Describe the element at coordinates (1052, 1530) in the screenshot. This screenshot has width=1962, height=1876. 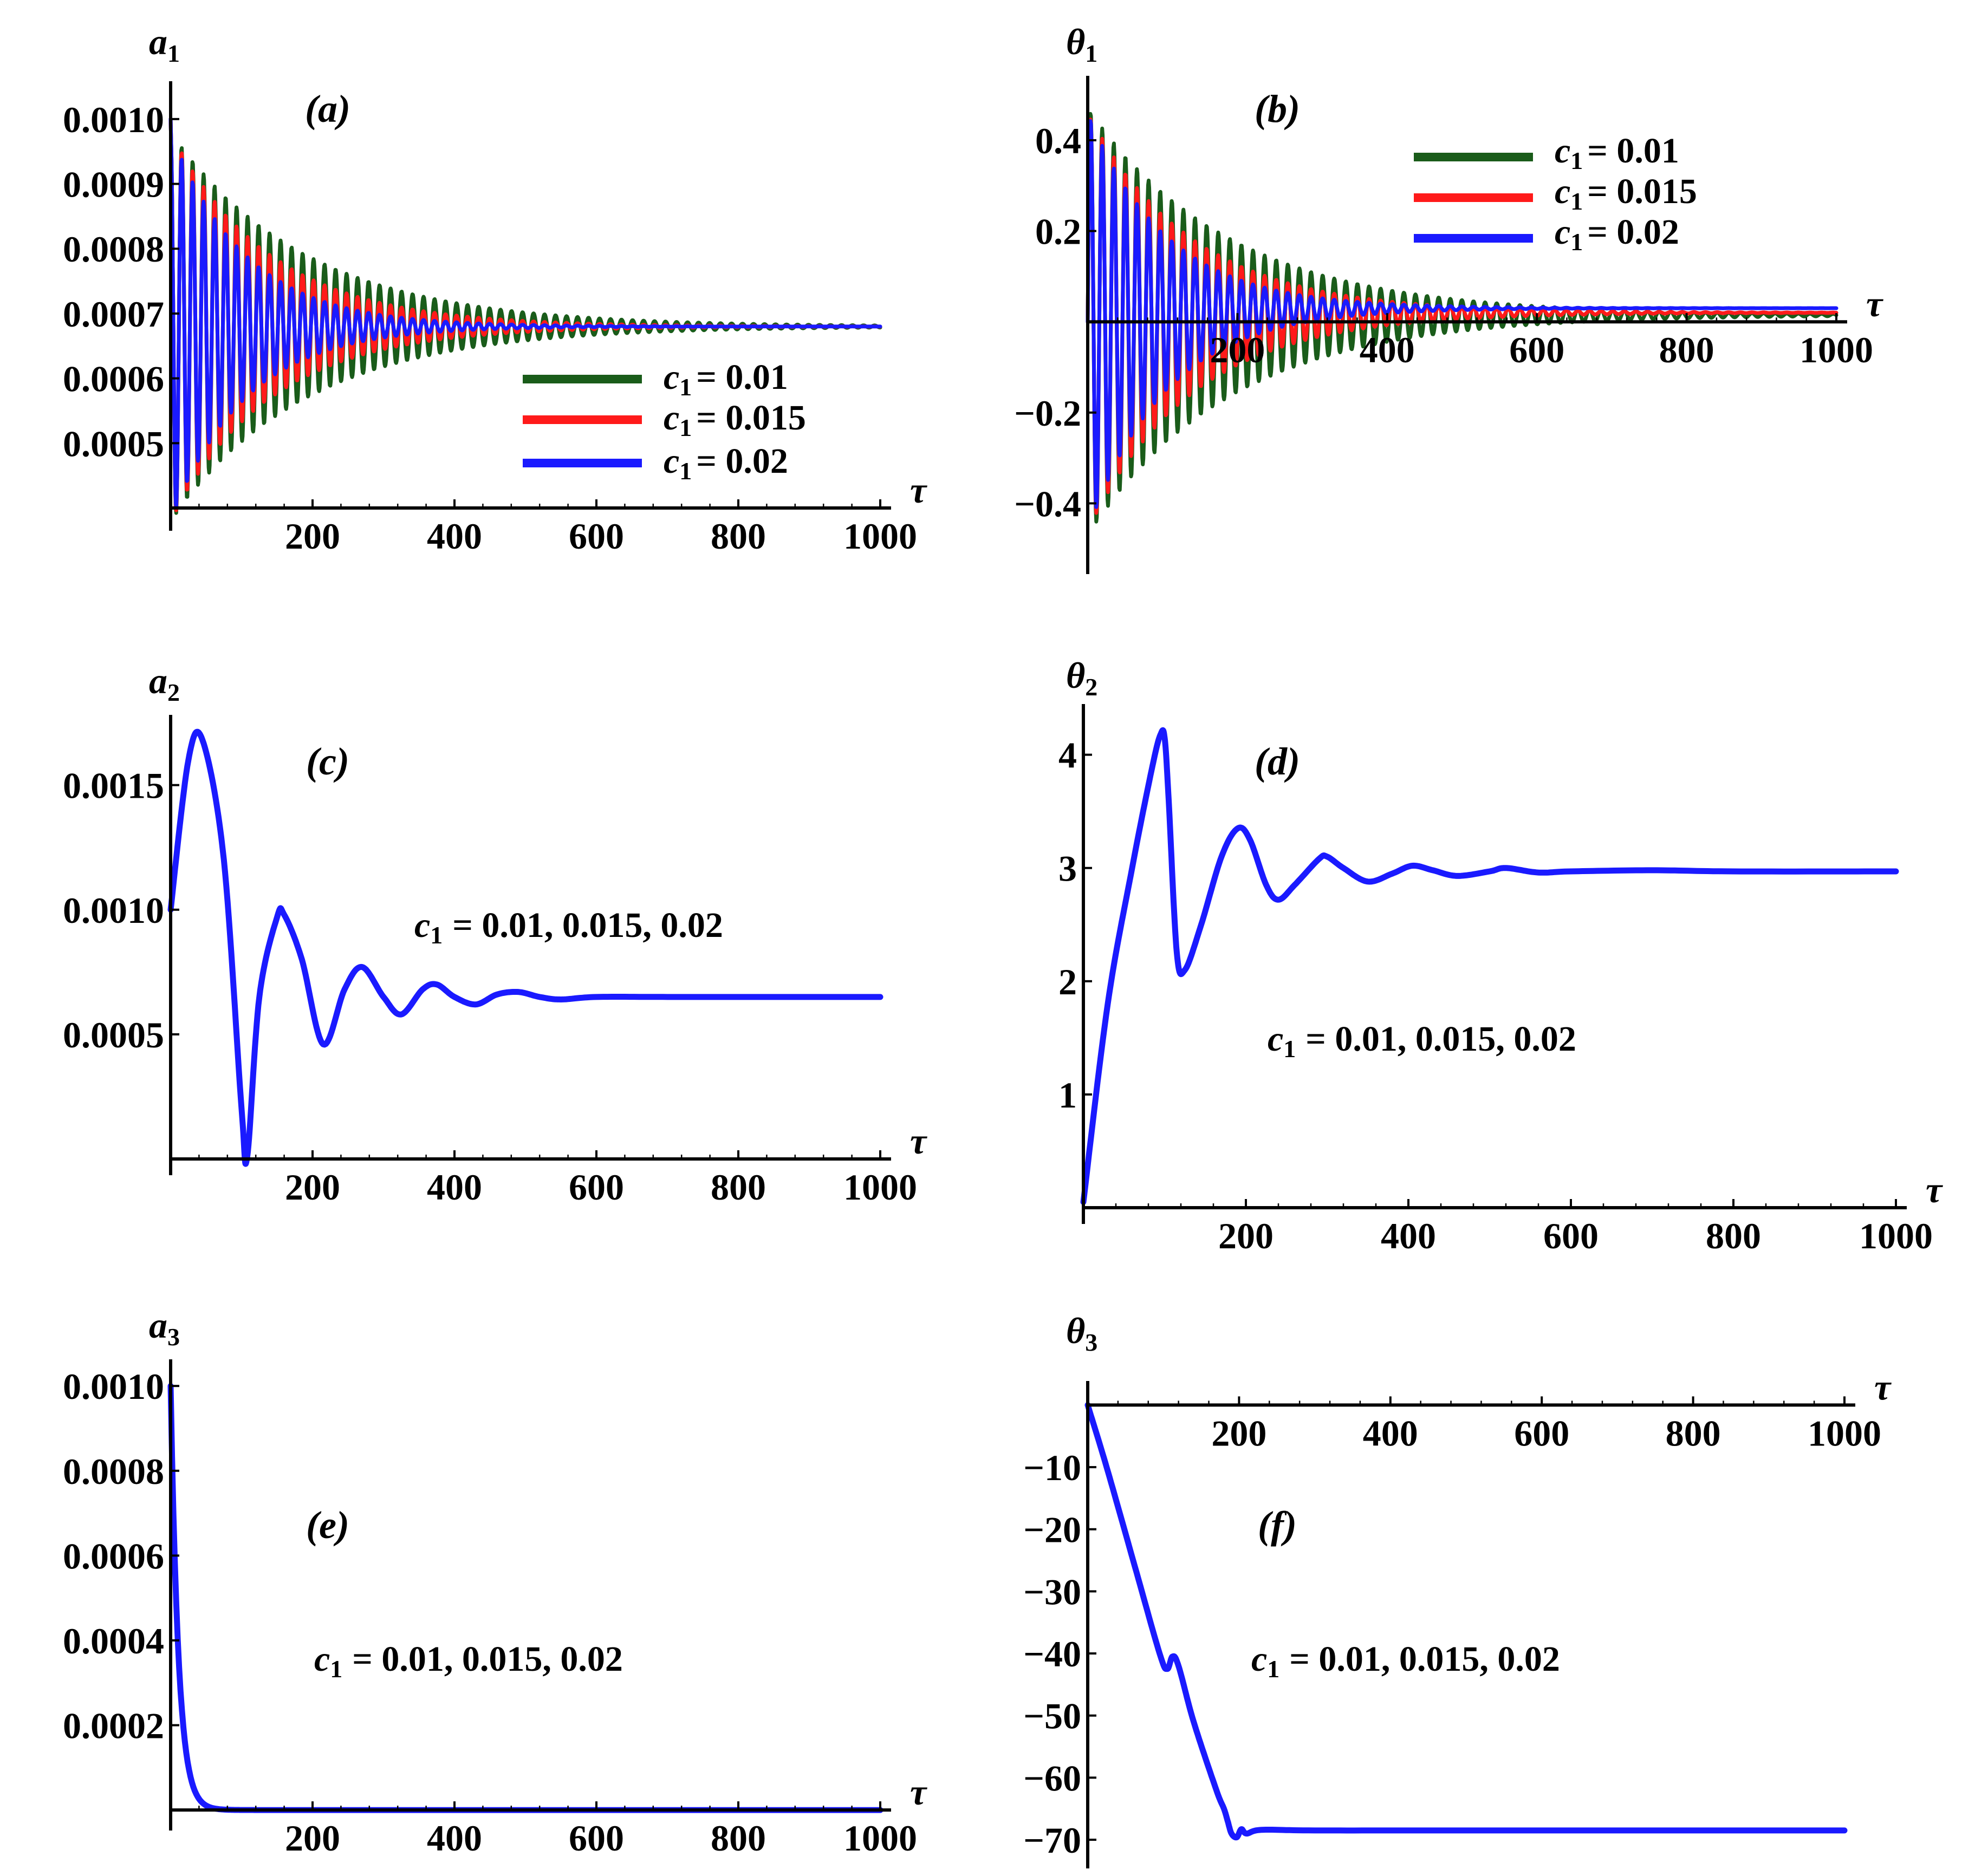
I see `y-tick-label-f: −20` at that location.